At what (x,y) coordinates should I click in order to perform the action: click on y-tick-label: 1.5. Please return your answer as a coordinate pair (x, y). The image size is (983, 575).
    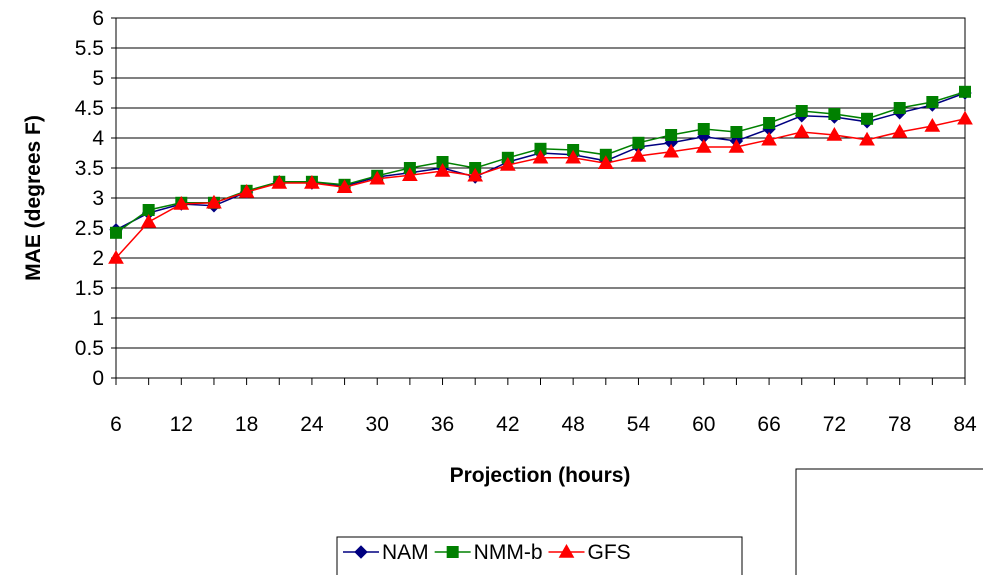
    Looking at the image, I should click on (89, 288).